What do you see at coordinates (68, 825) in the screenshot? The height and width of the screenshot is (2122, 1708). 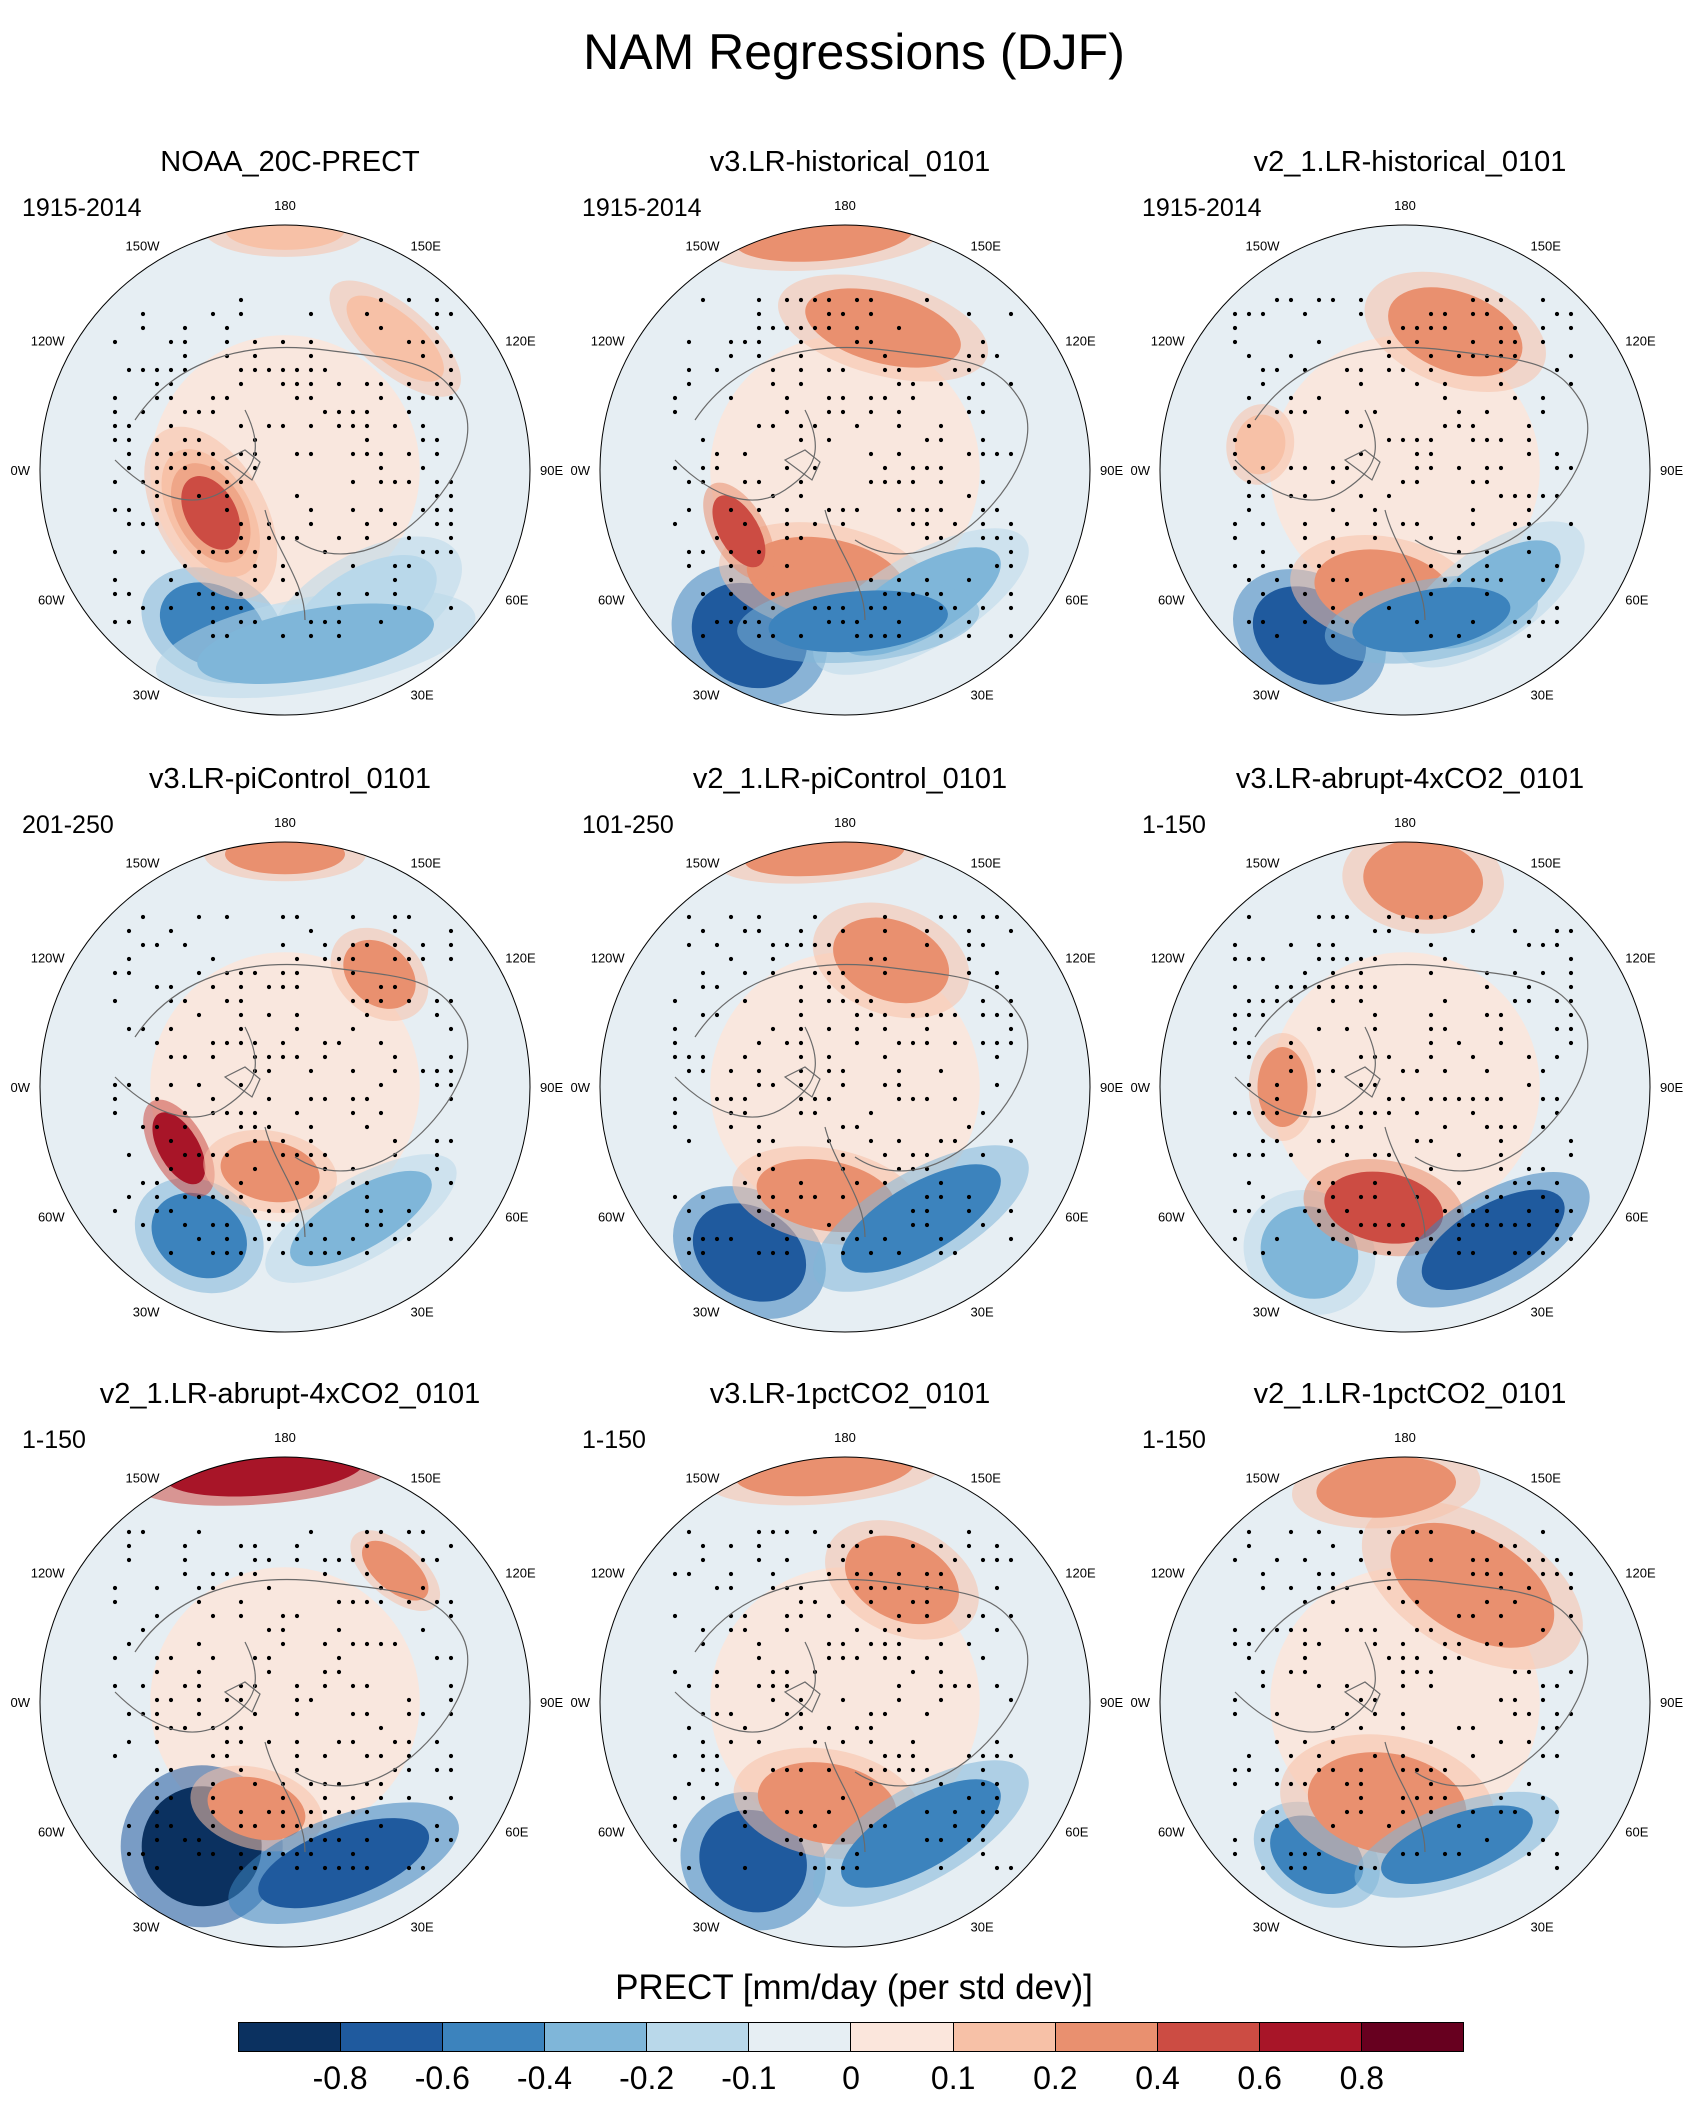 I see `panel-period: 201-250` at bounding box center [68, 825].